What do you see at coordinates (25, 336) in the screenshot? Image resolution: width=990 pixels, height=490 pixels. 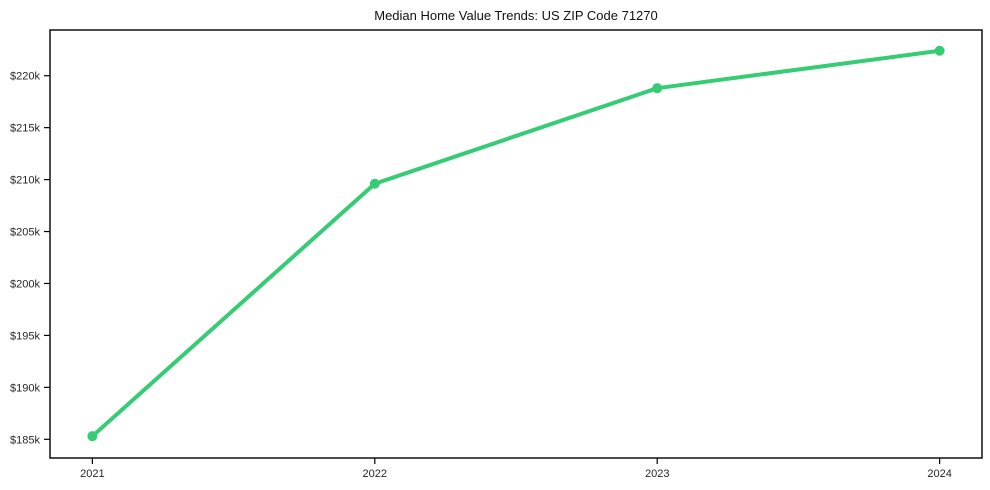 I see `y-tick-label: $195k` at bounding box center [25, 336].